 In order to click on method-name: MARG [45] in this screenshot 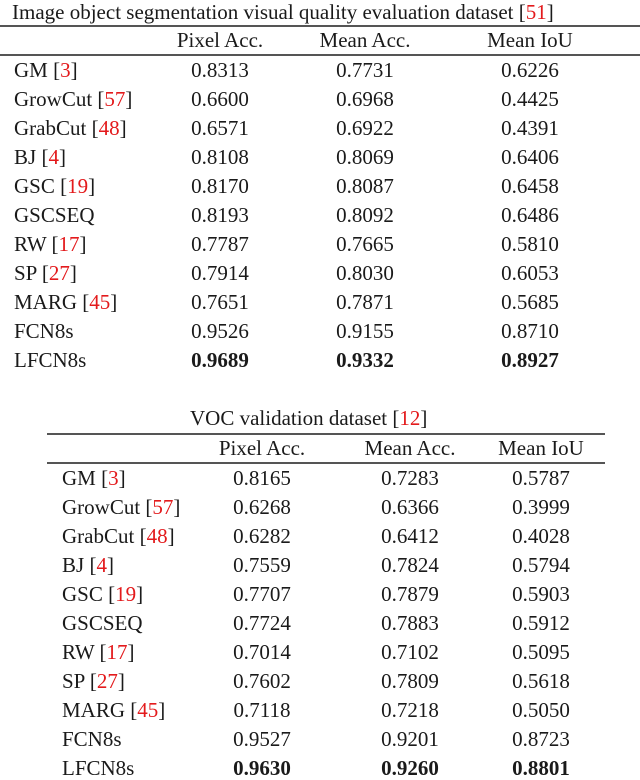, I will do `click(114, 710)`.